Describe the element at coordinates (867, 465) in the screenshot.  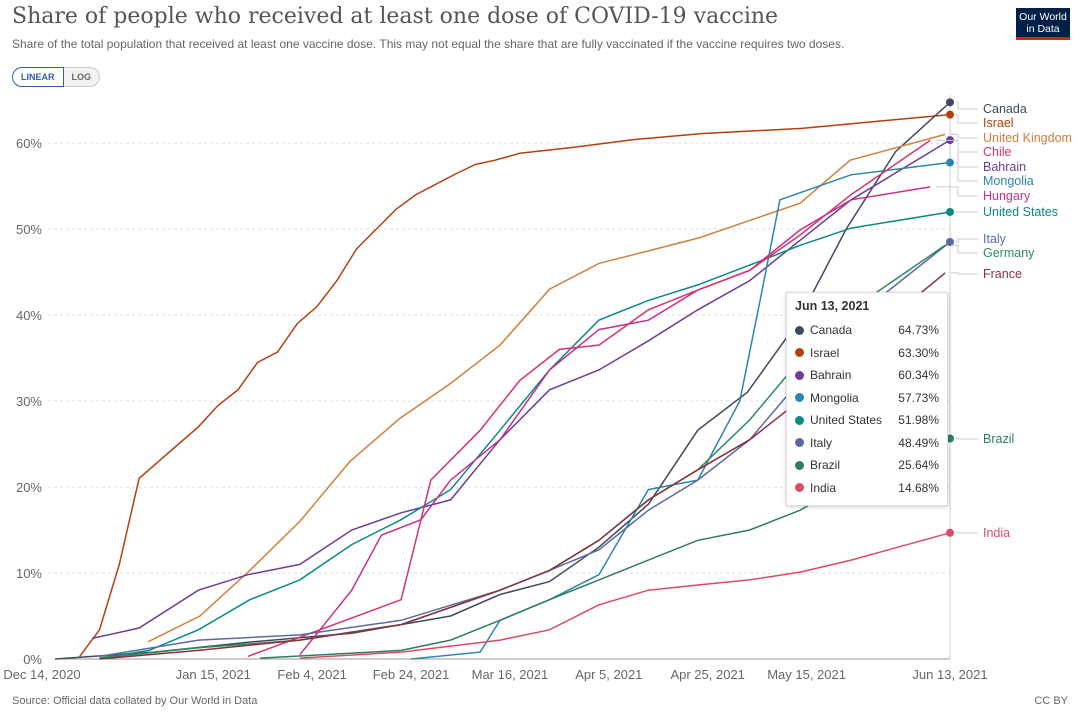
I see `tooltip-row: Brazil 25.64%` at that location.